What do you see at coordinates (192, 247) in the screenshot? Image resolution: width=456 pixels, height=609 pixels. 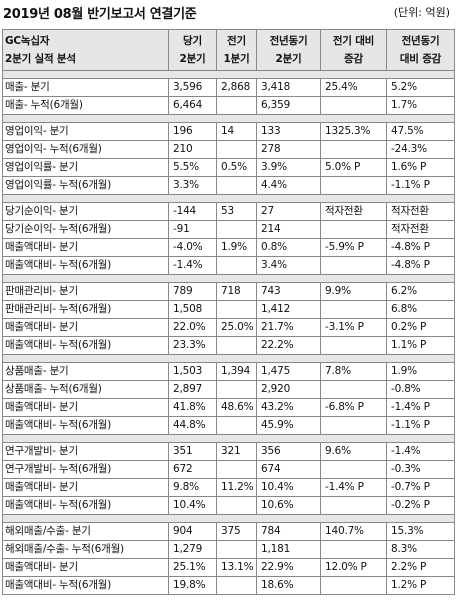 I see `value-cell: -4.0%` at bounding box center [192, 247].